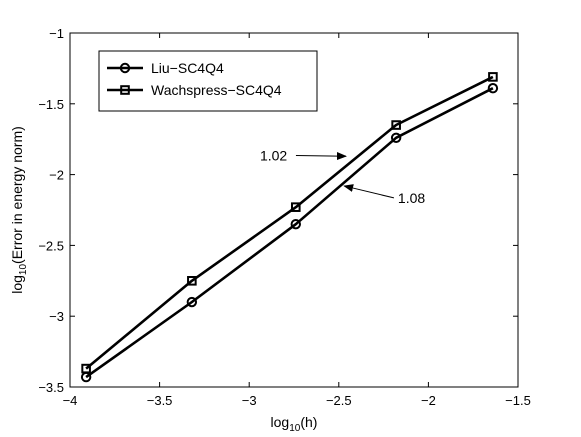 Image resolution: width=581 pixels, height=437 pixels. I want to click on x-axis-label: log10(h), so click(294, 424).